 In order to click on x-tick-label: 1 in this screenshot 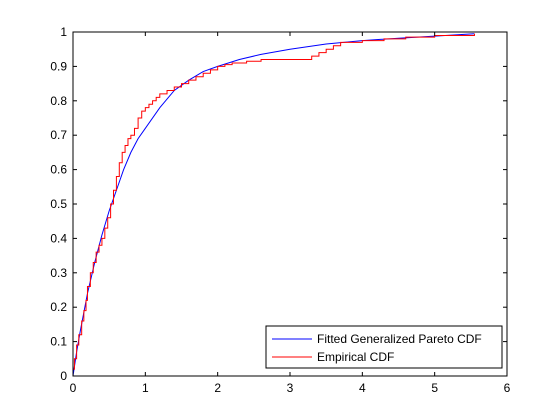, I will do `click(145, 388)`.